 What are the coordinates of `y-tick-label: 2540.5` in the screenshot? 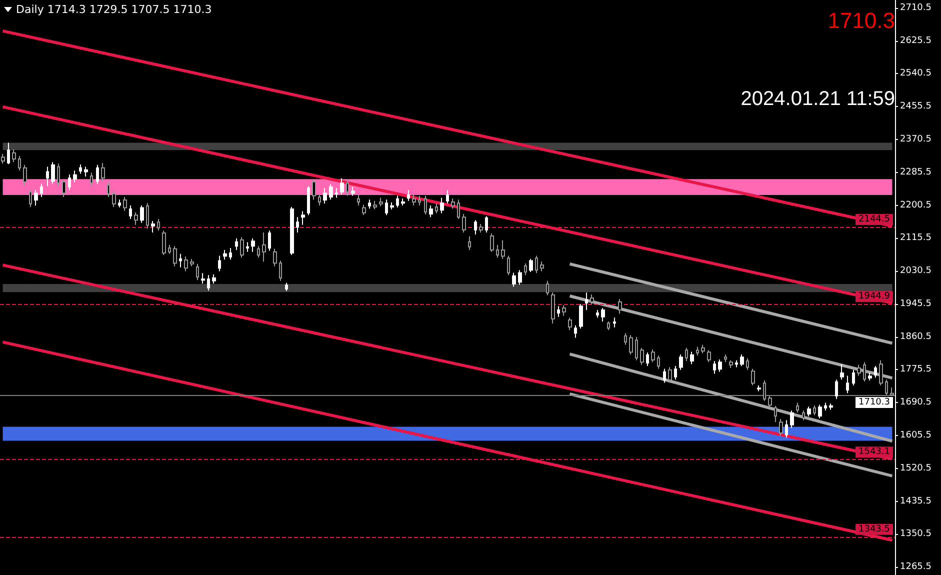 It's located at (916, 73).